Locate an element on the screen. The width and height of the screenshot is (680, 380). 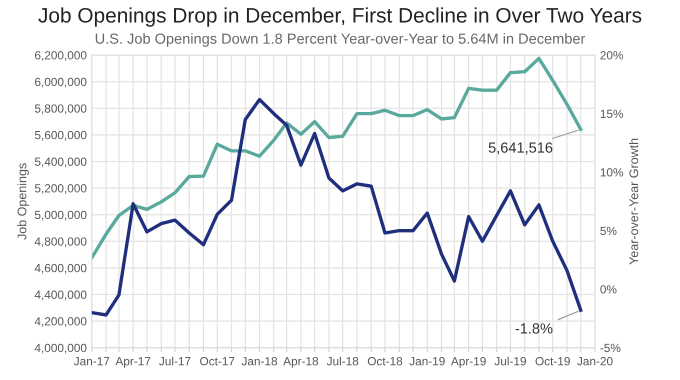
x-tick-label: Jan-18 is located at coordinates (260, 361).